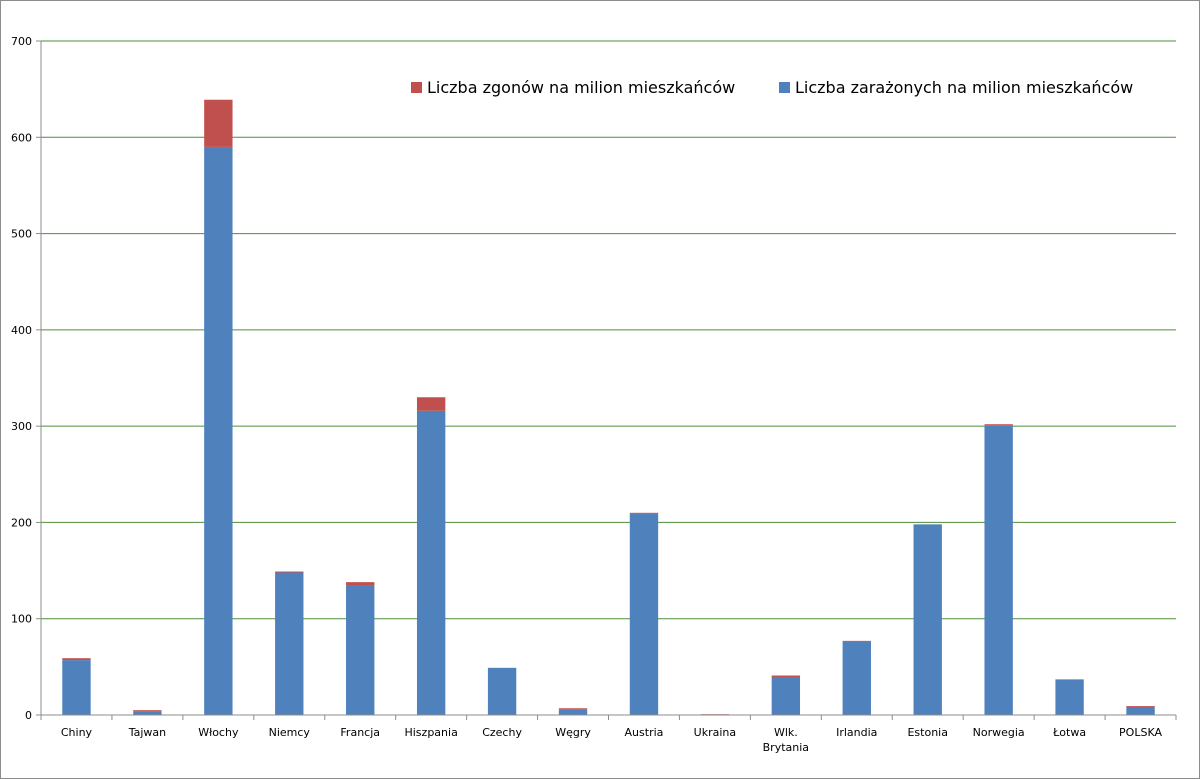 This screenshot has height=779, width=1200. What do you see at coordinates (581, 87) in the screenshot?
I see `legend-label-deaths: Liczba zgonów na milion mieszkańców` at bounding box center [581, 87].